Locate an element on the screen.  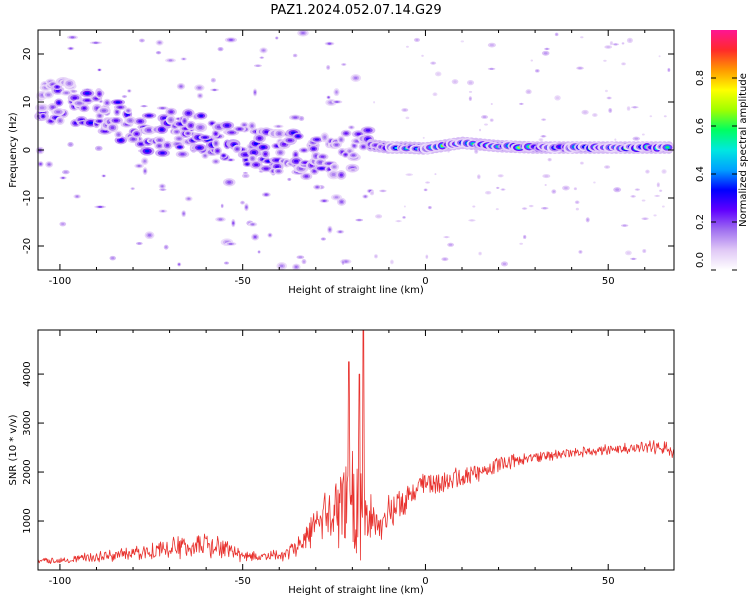
figure-title: PAZ1.2024.052.07.14.G29 is located at coordinates (355, 10).